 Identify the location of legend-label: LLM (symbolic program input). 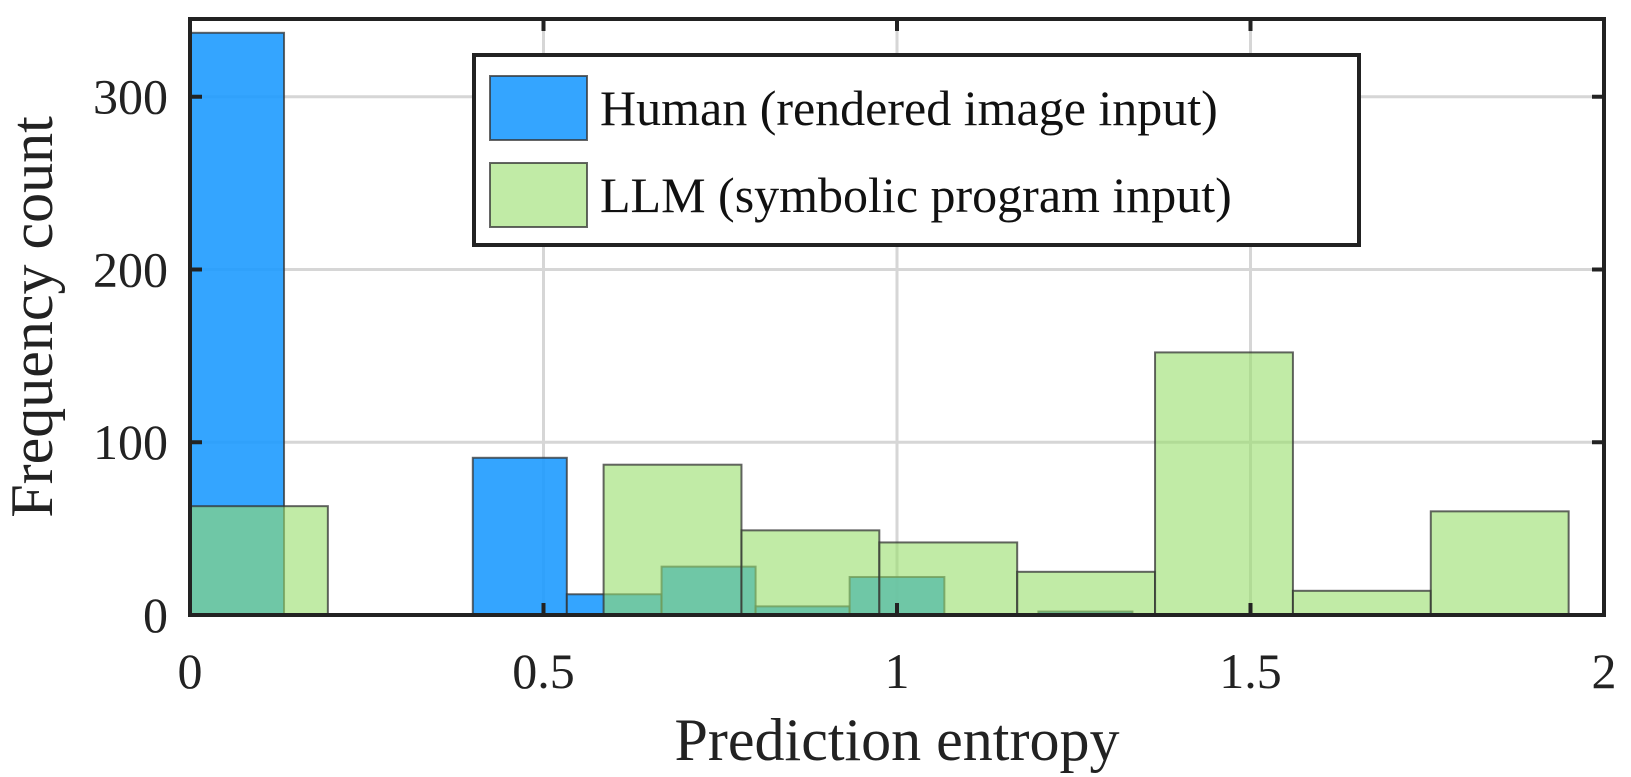
(916, 195).